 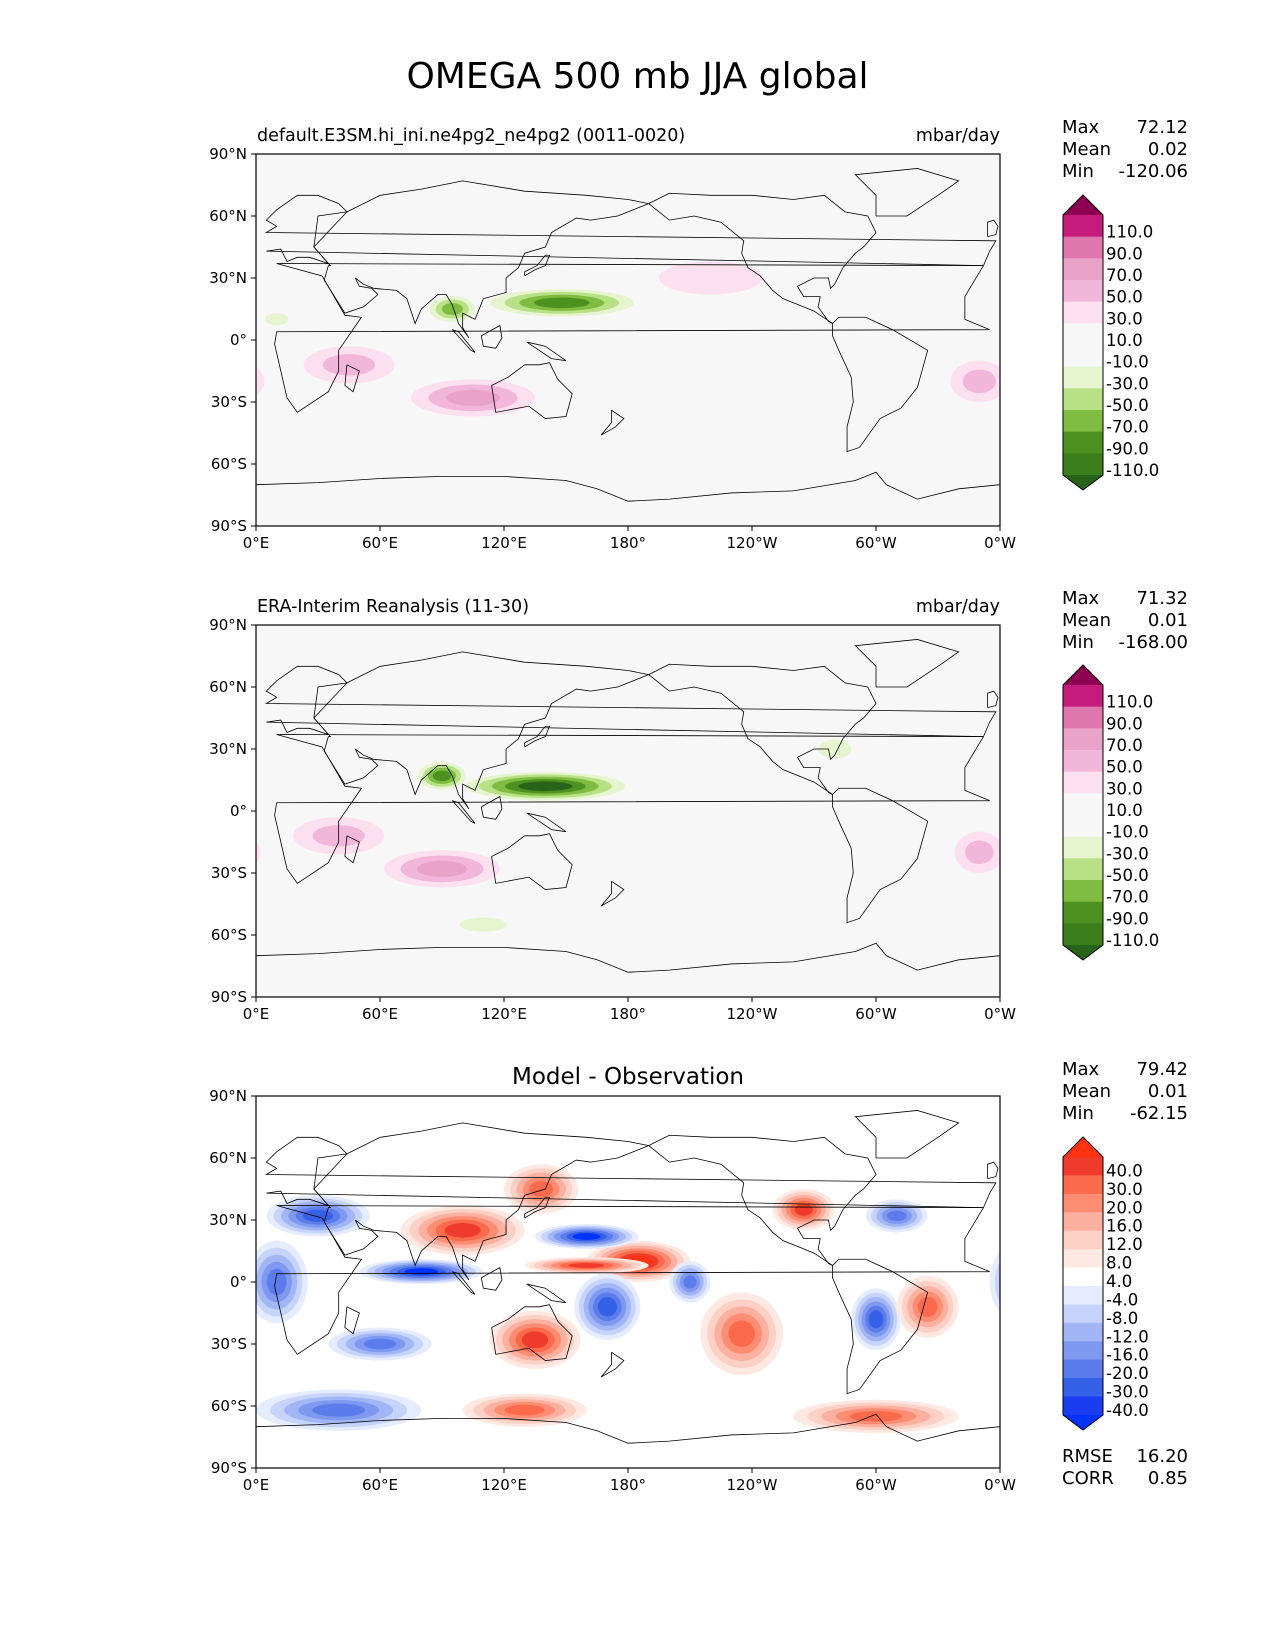 What do you see at coordinates (1127, 853) in the screenshot?
I see `colorbar-tick-label: -30.0` at bounding box center [1127, 853].